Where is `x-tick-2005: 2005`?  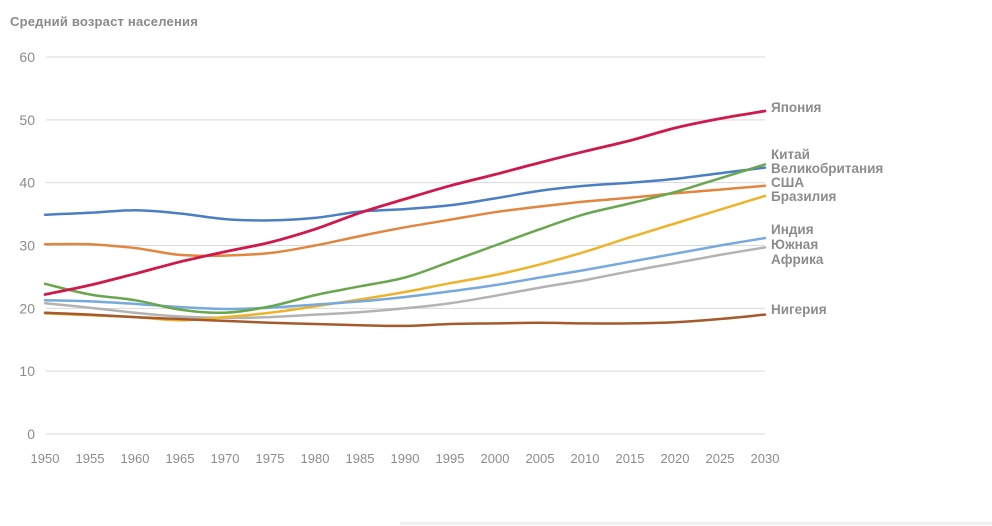
x-tick-2005: 2005 is located at coordinates (540, 458).